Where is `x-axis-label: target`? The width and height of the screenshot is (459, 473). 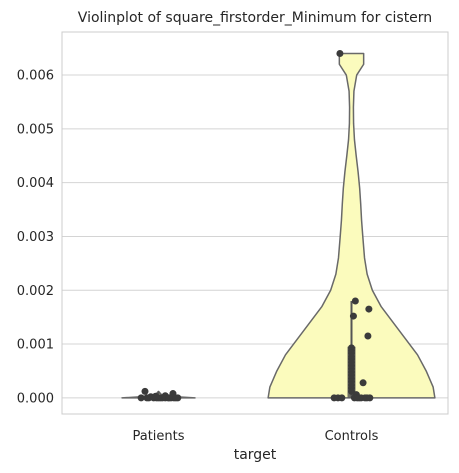
x-axis-label: target is located at coordinates (255, 455).